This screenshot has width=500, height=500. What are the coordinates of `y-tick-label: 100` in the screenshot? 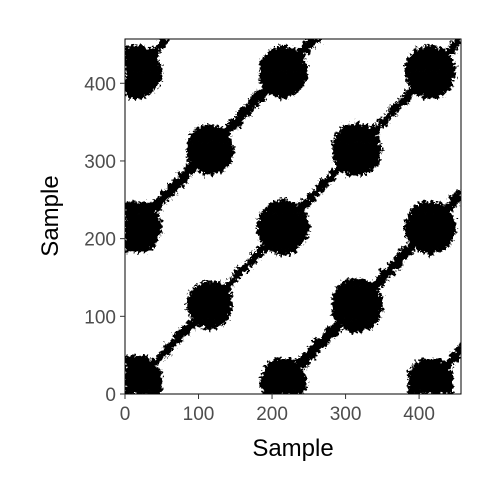 It's located at (100, 317).